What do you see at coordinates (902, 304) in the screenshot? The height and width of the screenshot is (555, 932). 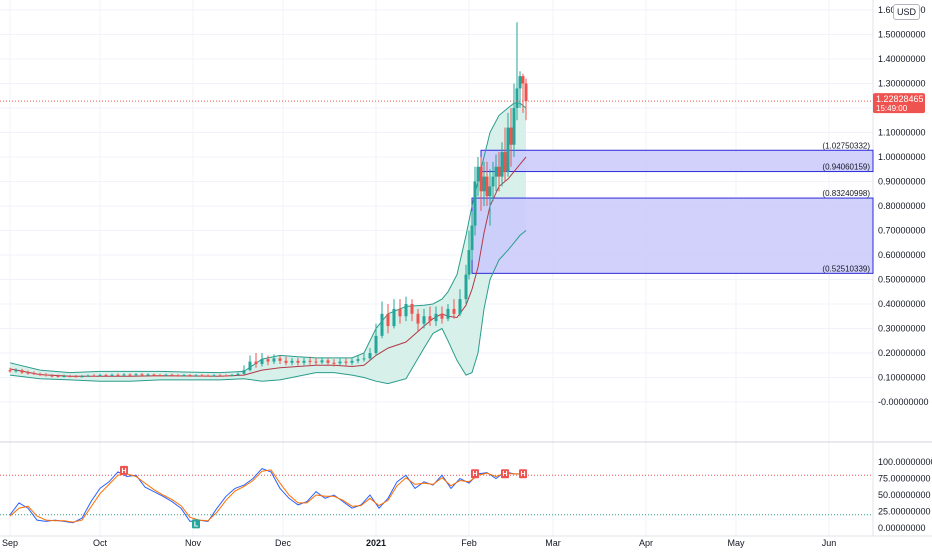 I see `price-axis-tick: 0.40000000` at bounding box center [902, 304].